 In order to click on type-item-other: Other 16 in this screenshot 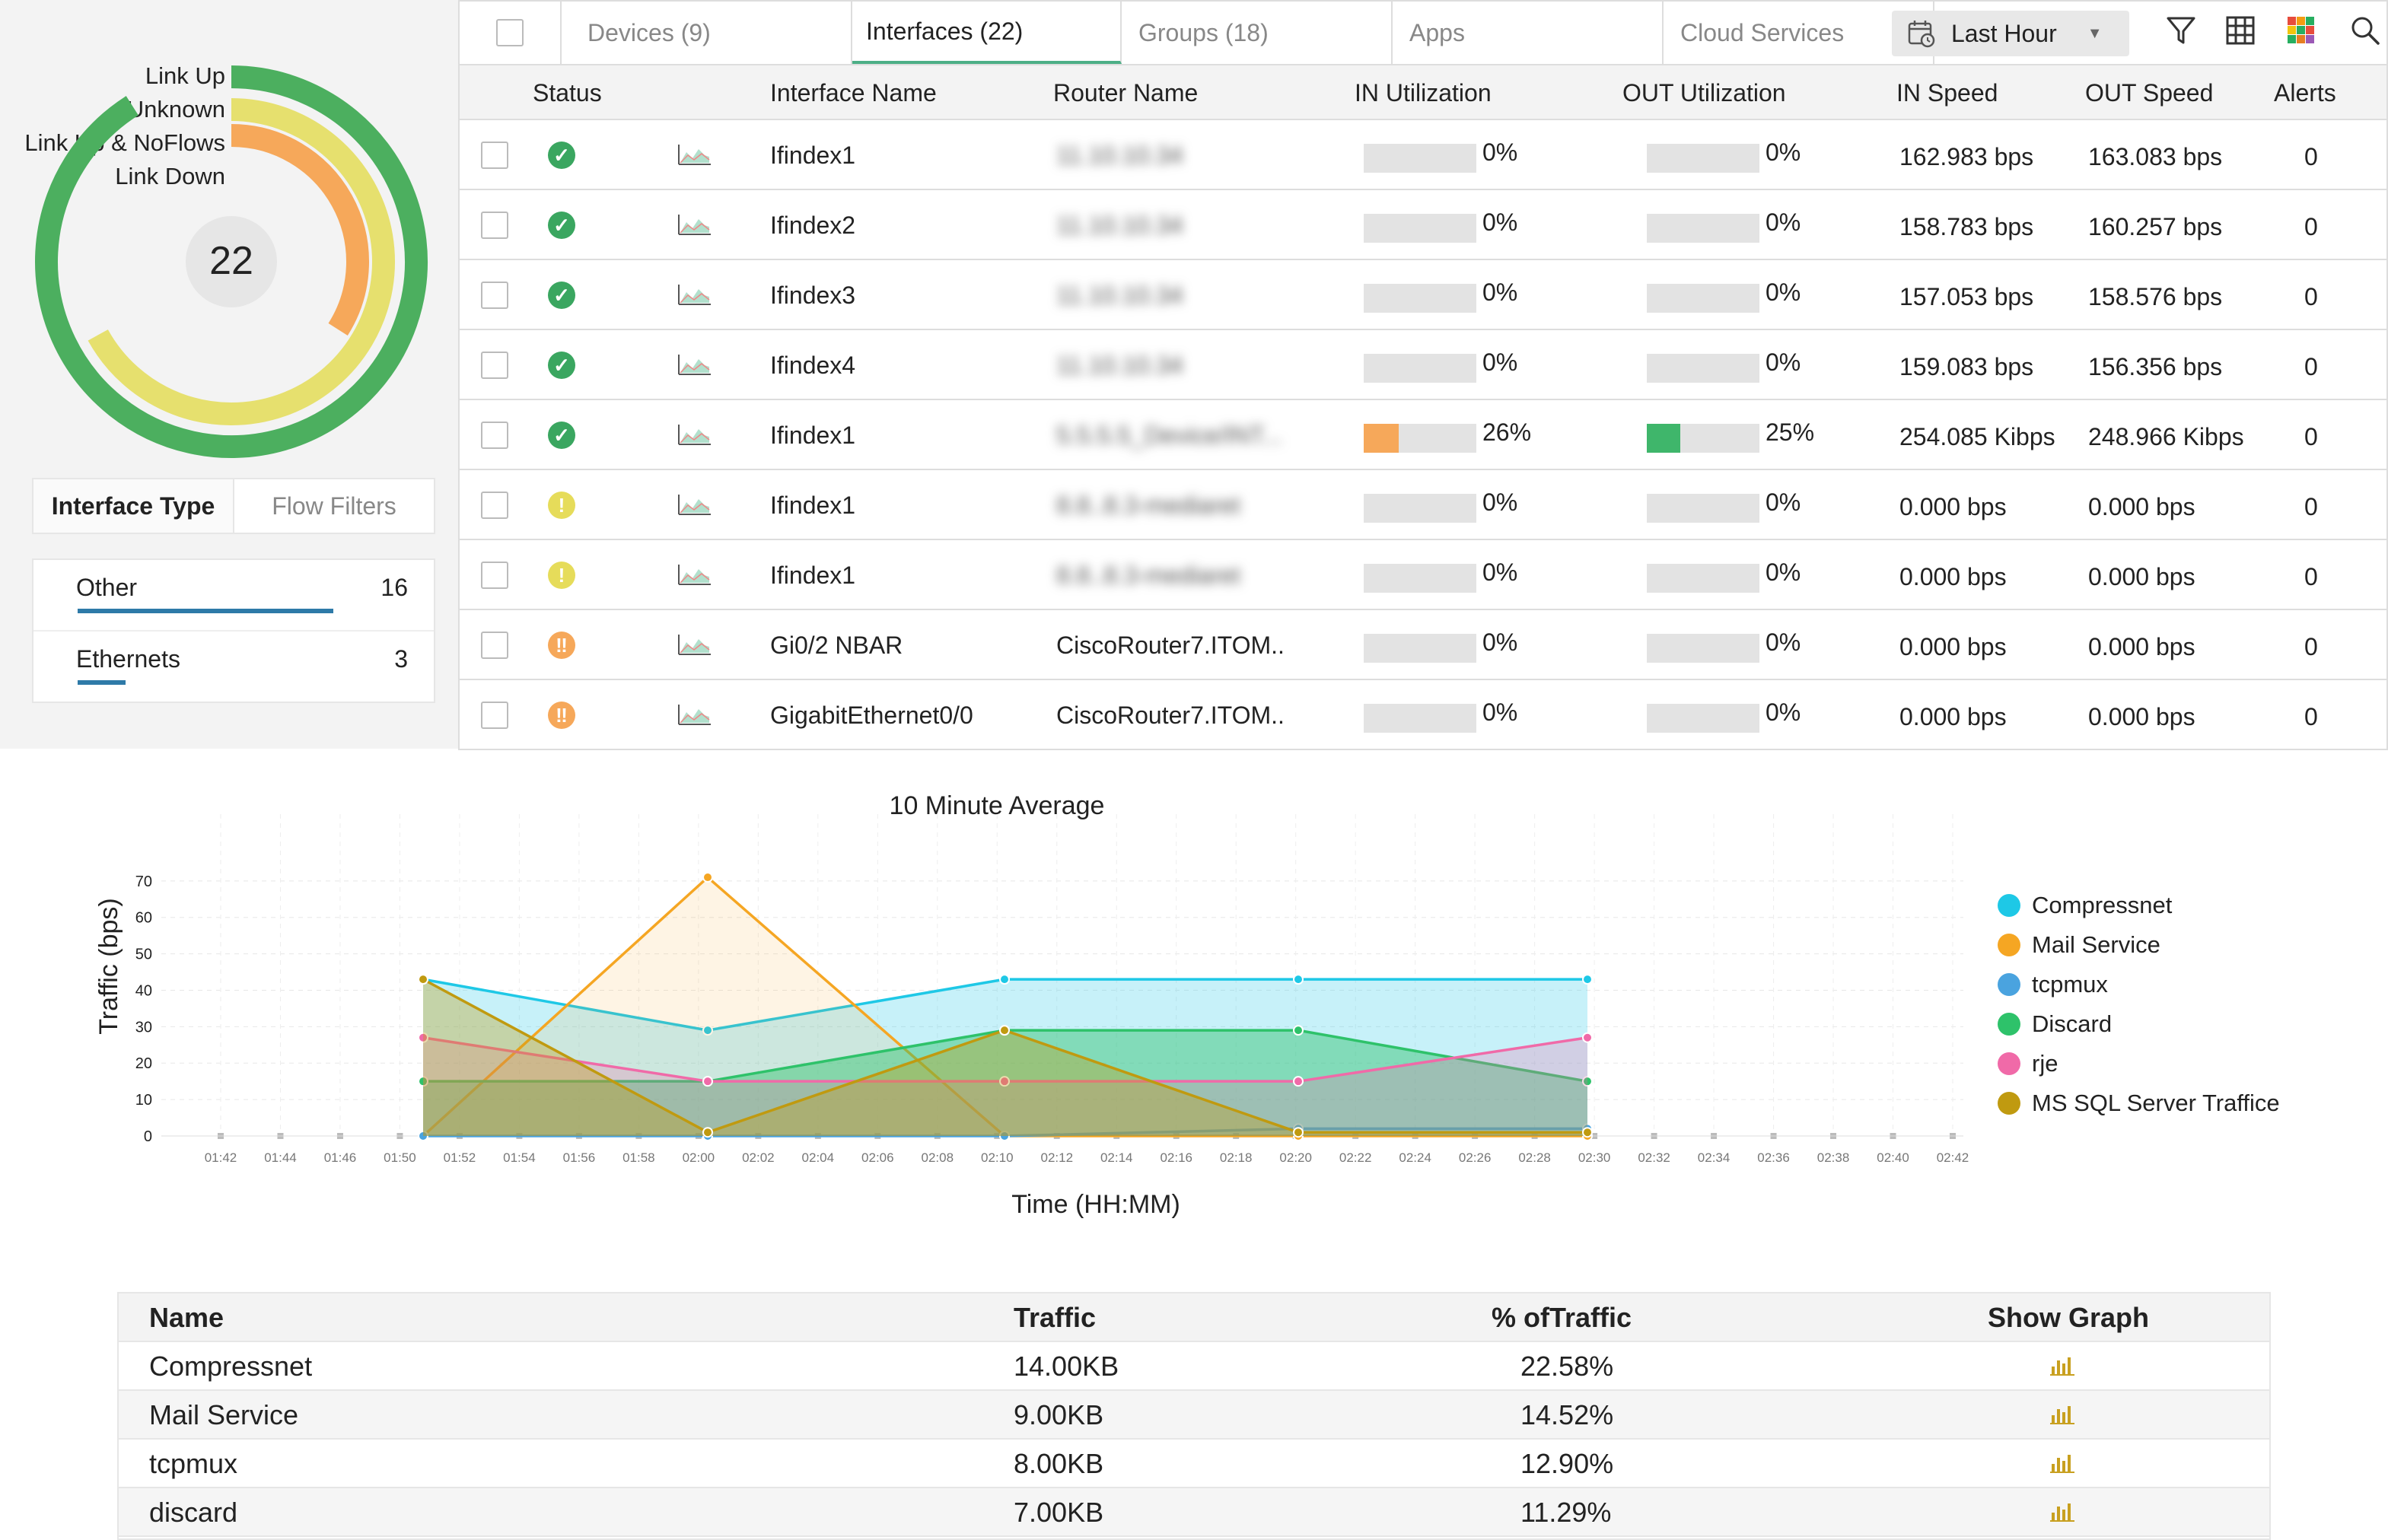, I will do `click(233, 596)`.